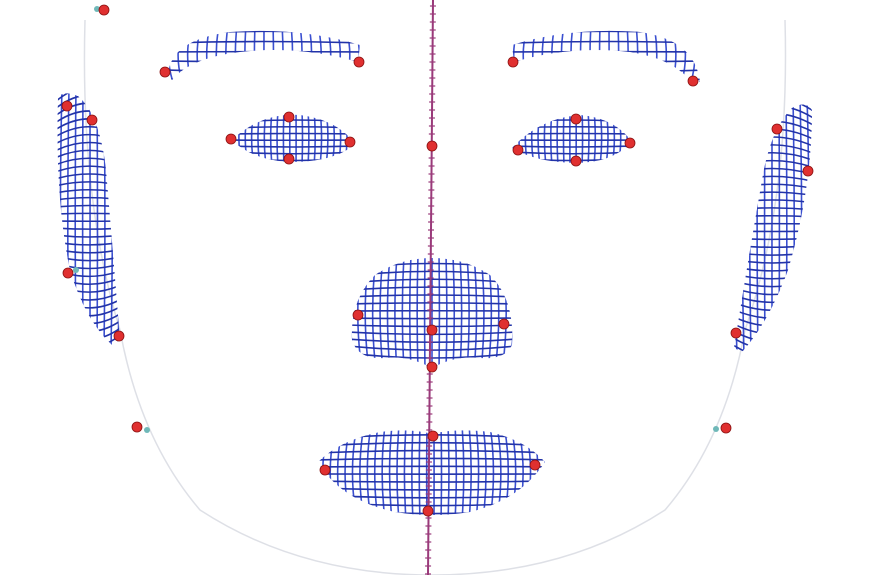  Describe the element at coordinates (428, 511) in the screenshot. I see `landmark-lower-lip` at that location.